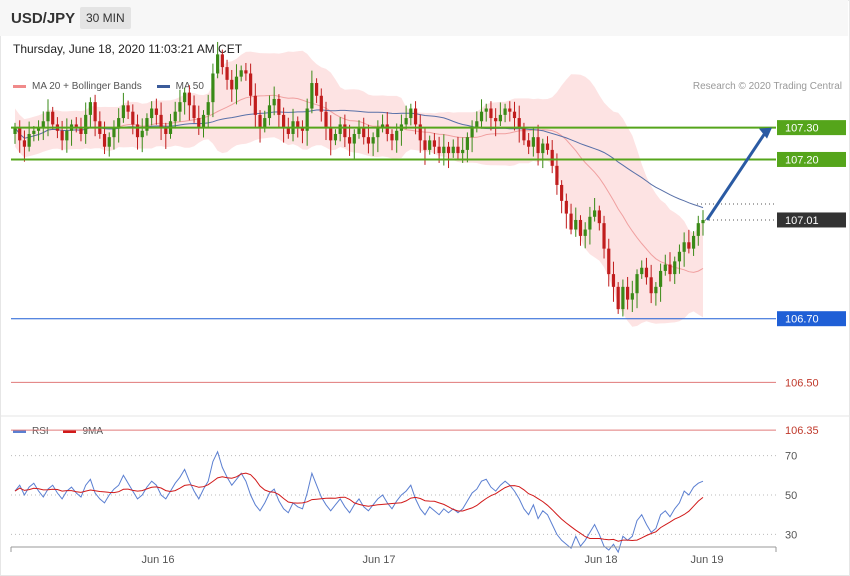 The height and width of the screenshot is (576, 850). What do you see at coordinates (706, 560) in the screenshot?
I see `x-tick-3: Jun 19` at bounding box center [706, 560].